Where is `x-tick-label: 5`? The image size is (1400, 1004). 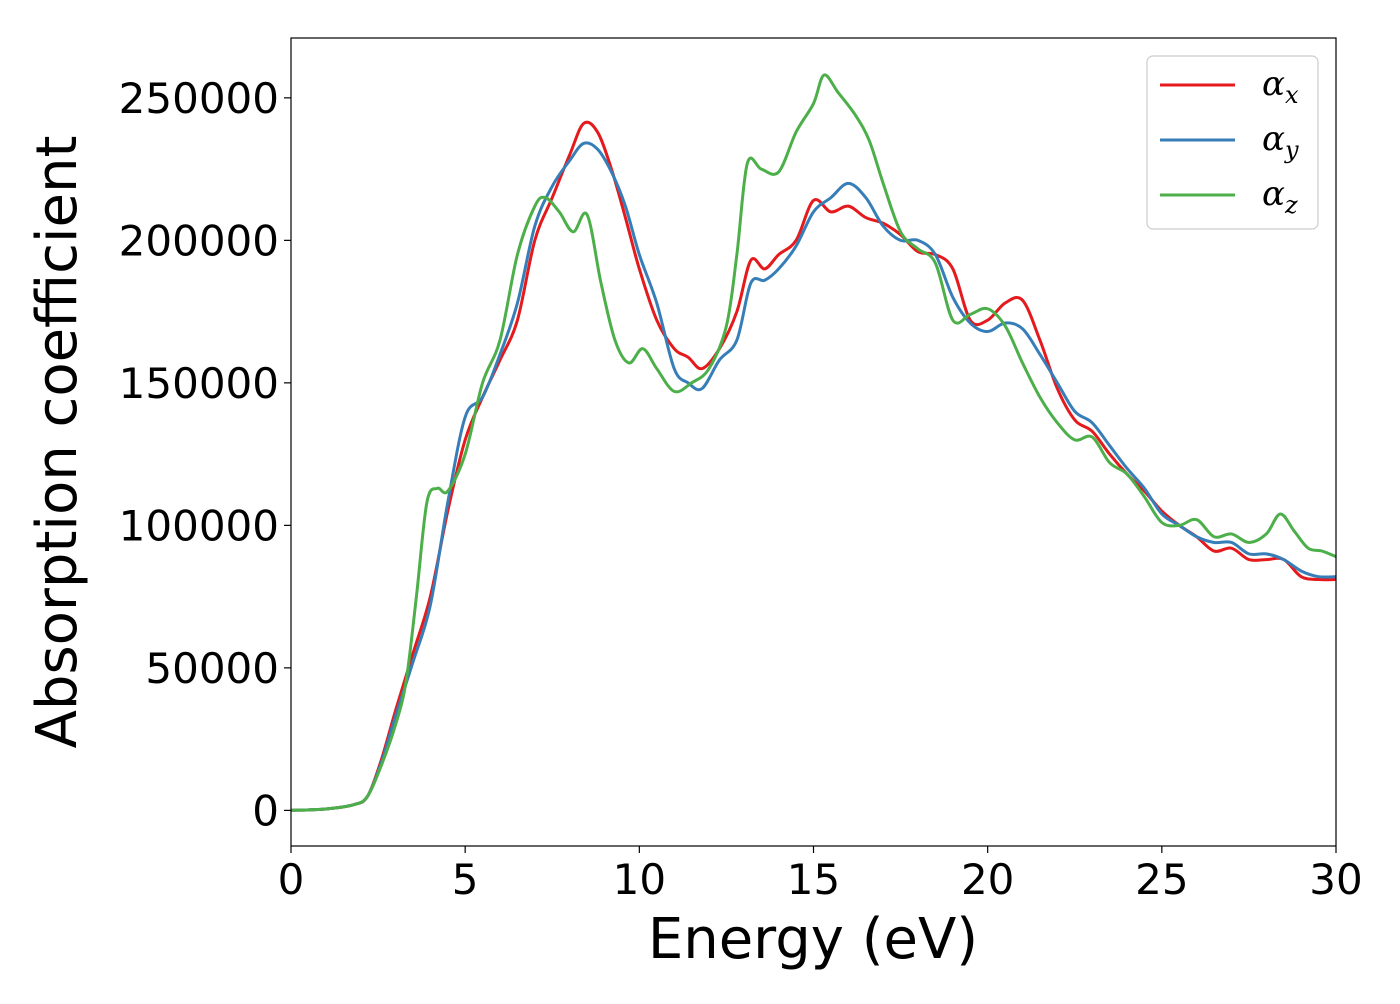 x-tick-label: 5 is located at coordinates (465, 879).